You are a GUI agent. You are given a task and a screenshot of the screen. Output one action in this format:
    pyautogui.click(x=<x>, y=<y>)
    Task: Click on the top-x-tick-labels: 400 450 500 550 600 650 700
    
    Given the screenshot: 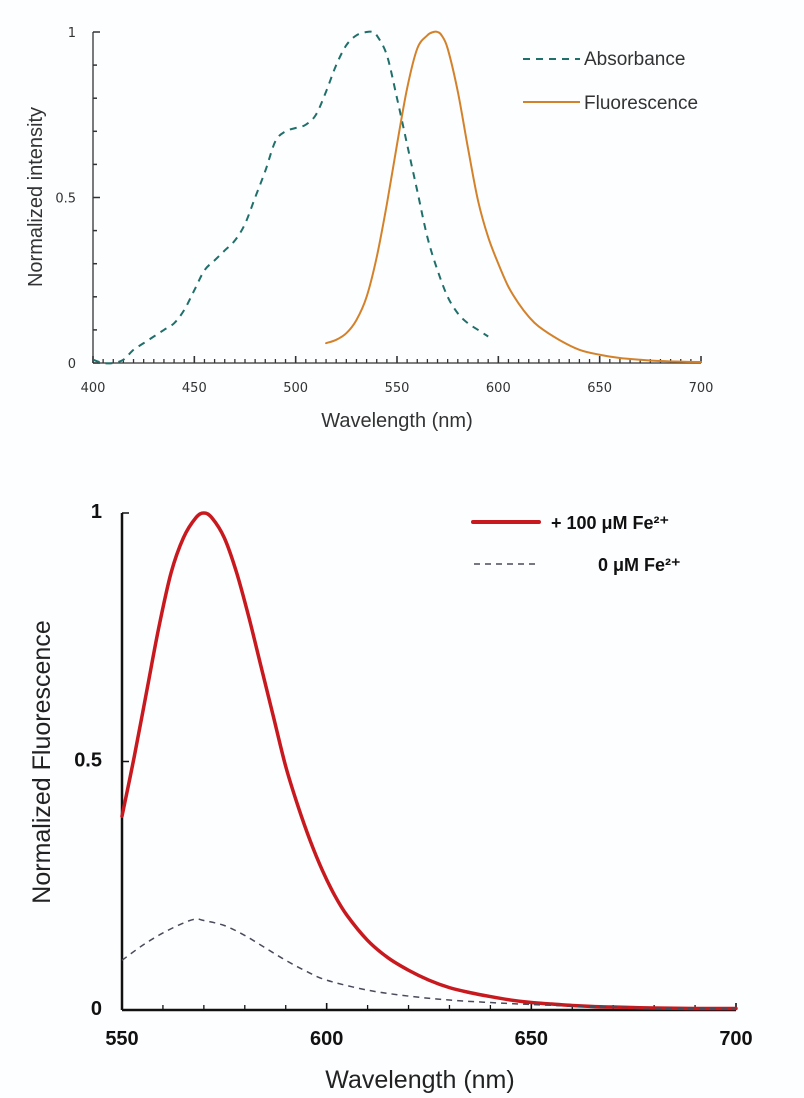 What is the action you would take?
    pyautogui.click(x=397, y=388)
    